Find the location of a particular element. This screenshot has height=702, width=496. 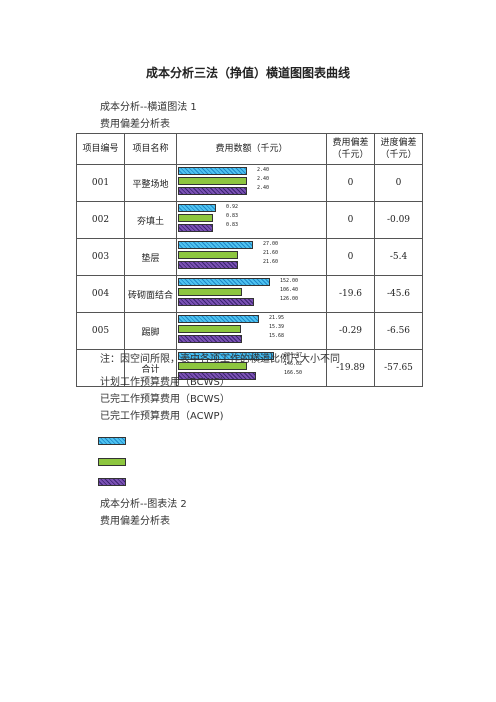

bar-value-label: 21.95 is located at coordinates (277, 318).